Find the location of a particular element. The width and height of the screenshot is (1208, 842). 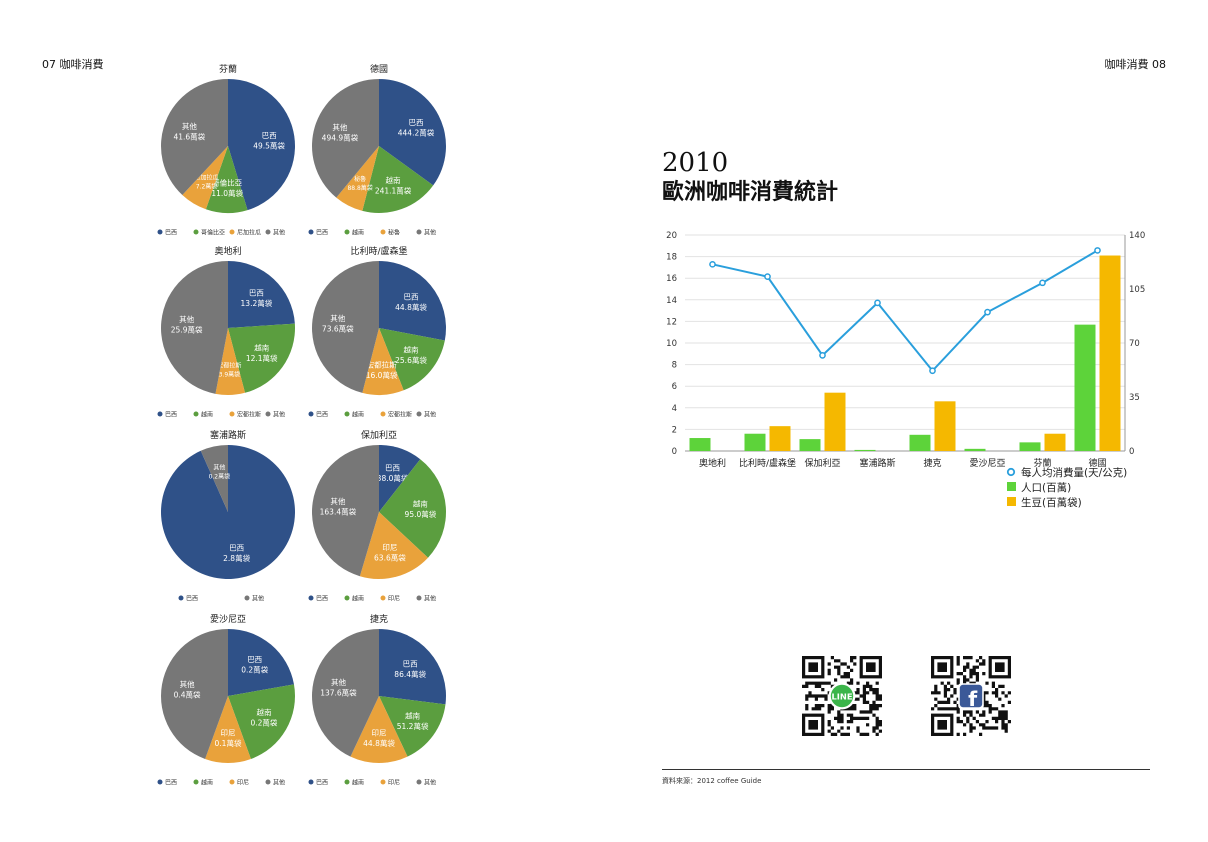

pie-slice-value: 444.2萬袋 is located at coordinates (416, 133).